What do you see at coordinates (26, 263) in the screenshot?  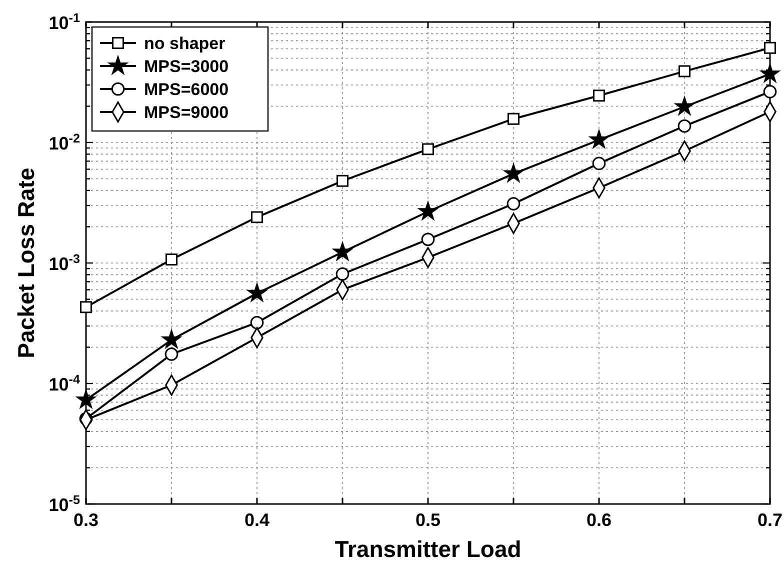 I see `y-axis-title: Packet Loss Rate` at bounding box center [26, 263].